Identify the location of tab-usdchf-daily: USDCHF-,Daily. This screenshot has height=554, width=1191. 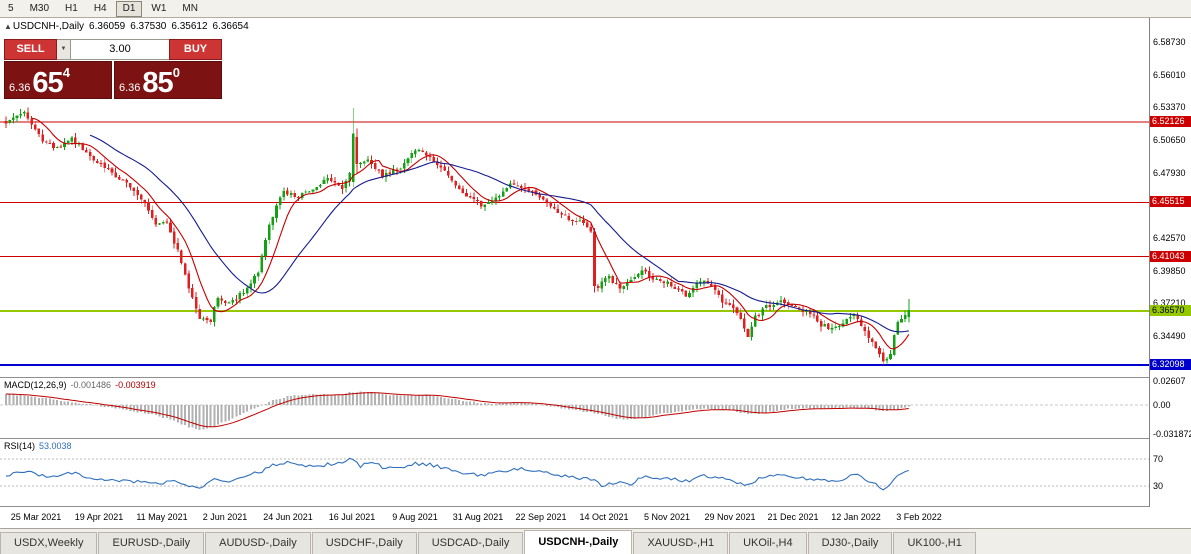
(364, 543).